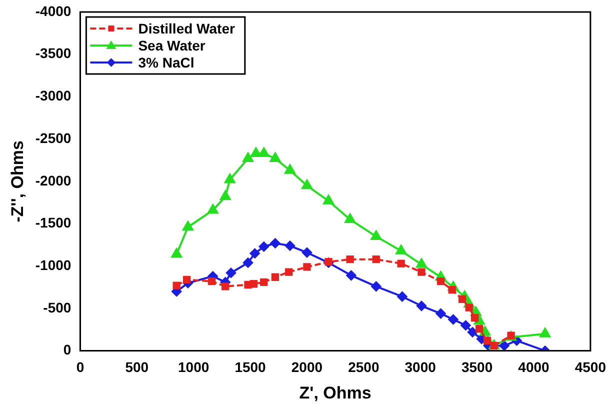 The image size is (609, 408). Describe the element at coordinates (172, 45) in the screenshot. I see `legend-label: Sea Water` at that location.